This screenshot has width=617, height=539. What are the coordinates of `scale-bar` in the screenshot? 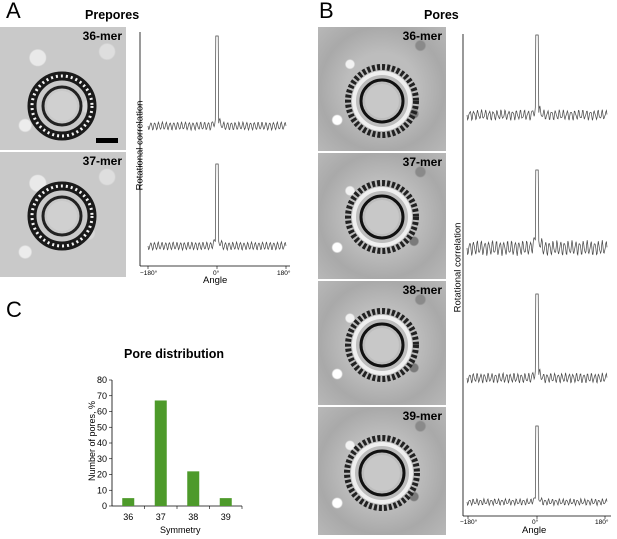 It's located at (107, 140).